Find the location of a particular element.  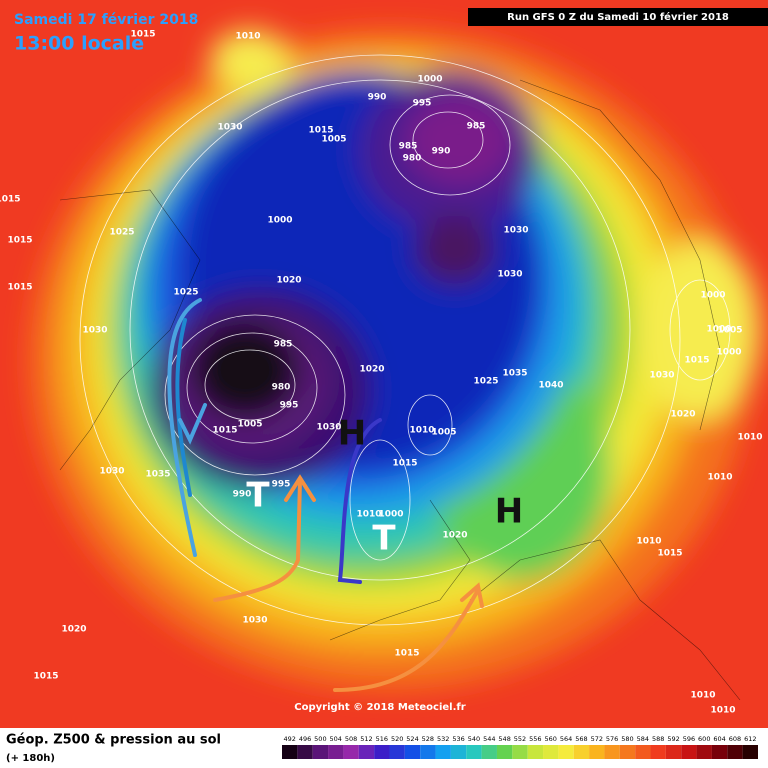

legend-subtitle: (+ 180h) is located at coordinates (30, 758).